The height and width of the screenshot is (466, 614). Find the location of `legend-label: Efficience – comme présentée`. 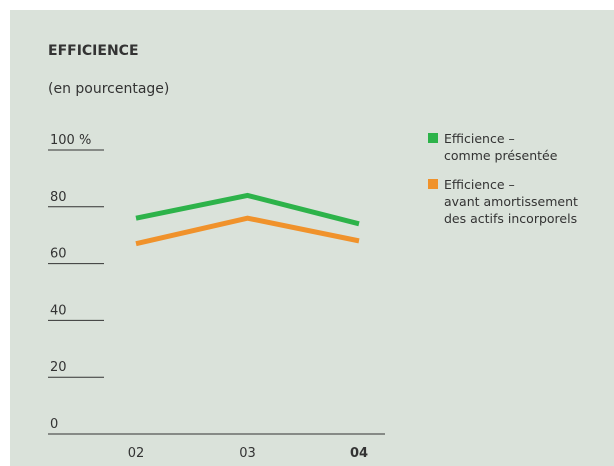

legend-label: Efficience – comme présentée is located at coordinates (501, 147).